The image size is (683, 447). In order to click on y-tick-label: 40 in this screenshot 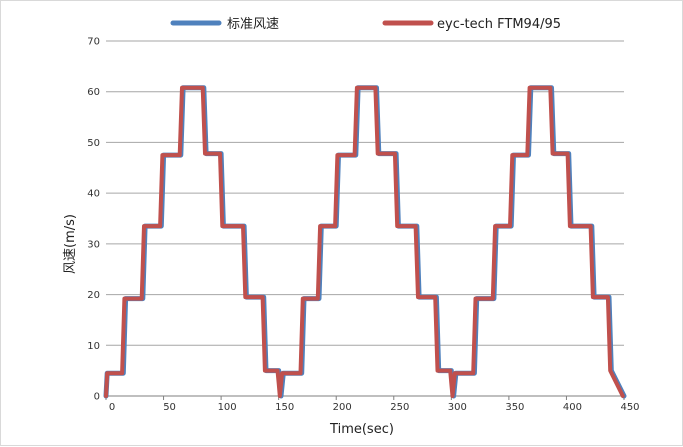, I will do `click(93, 194)`.